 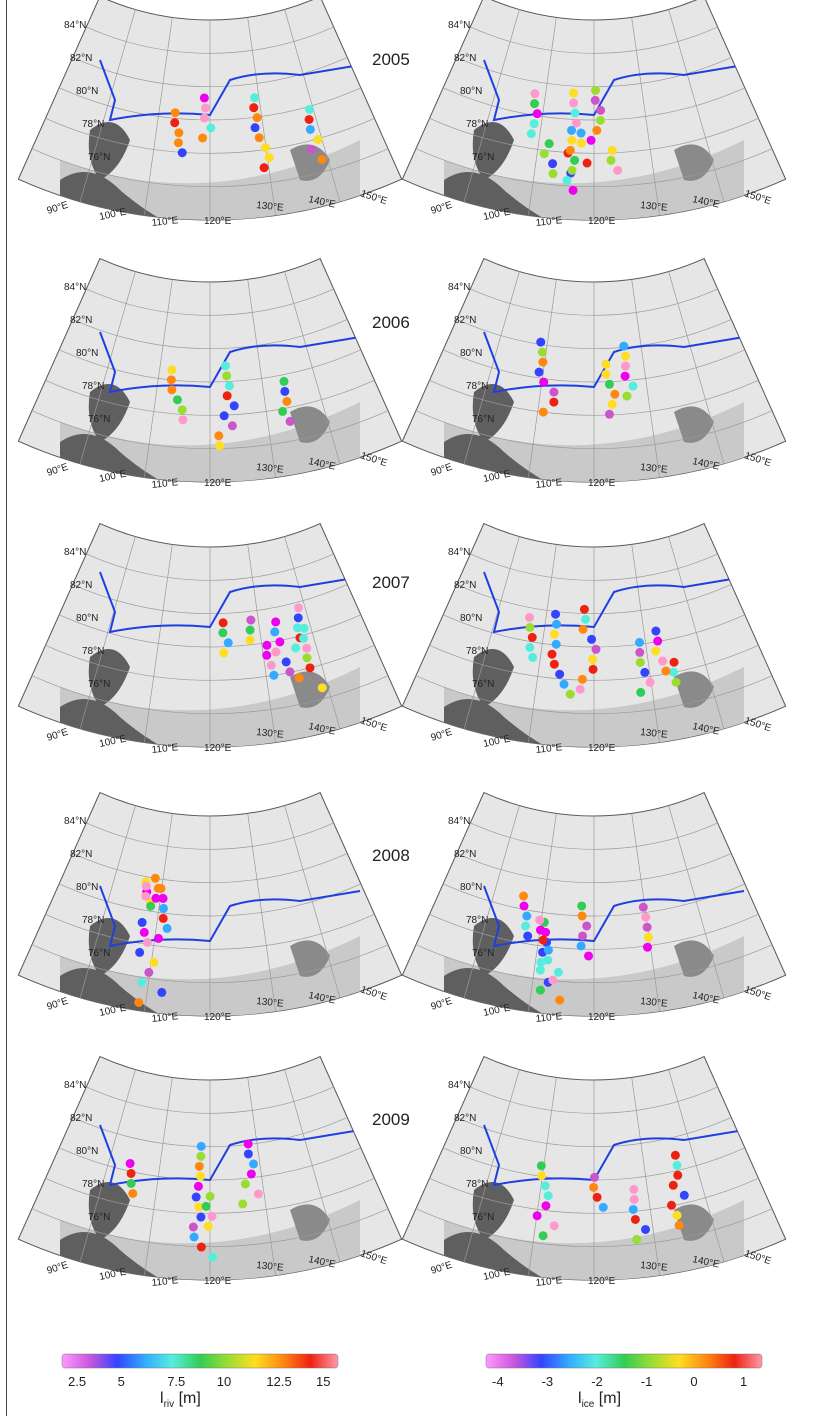 What do you see at coordinates (6, 708) in the screenshot?
I see `left-border-line` at bounding box center [6, 708].